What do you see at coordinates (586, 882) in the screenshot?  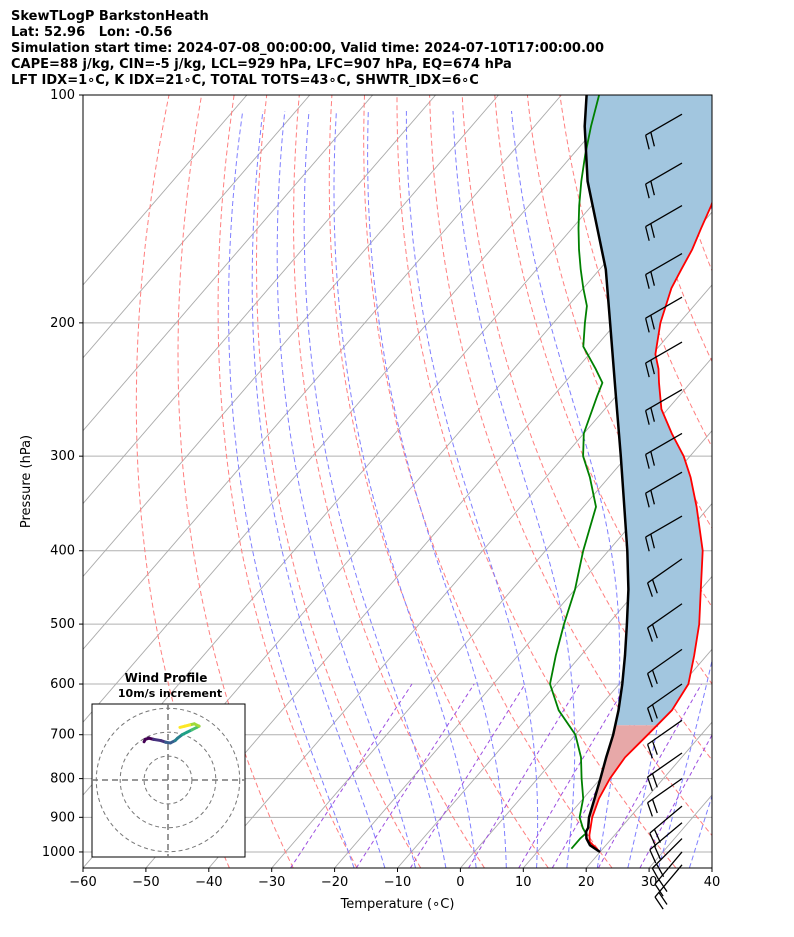 I see `x-tick-label: 20` at bounding box center [586, 882].